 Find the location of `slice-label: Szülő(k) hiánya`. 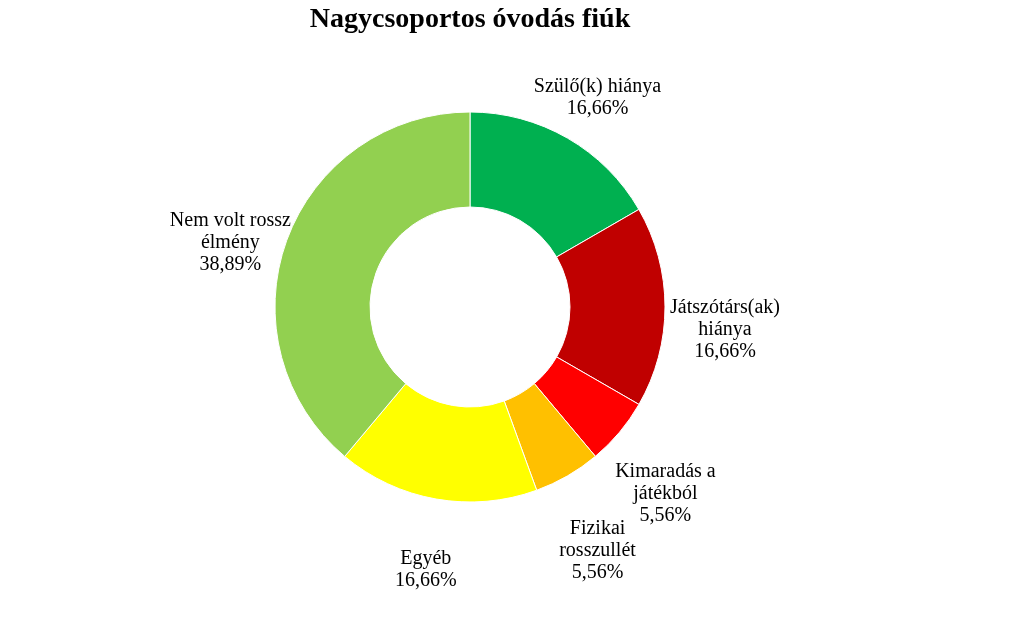

slice-label: Szülő(k) hiánya is located at coordinates (597, 86).